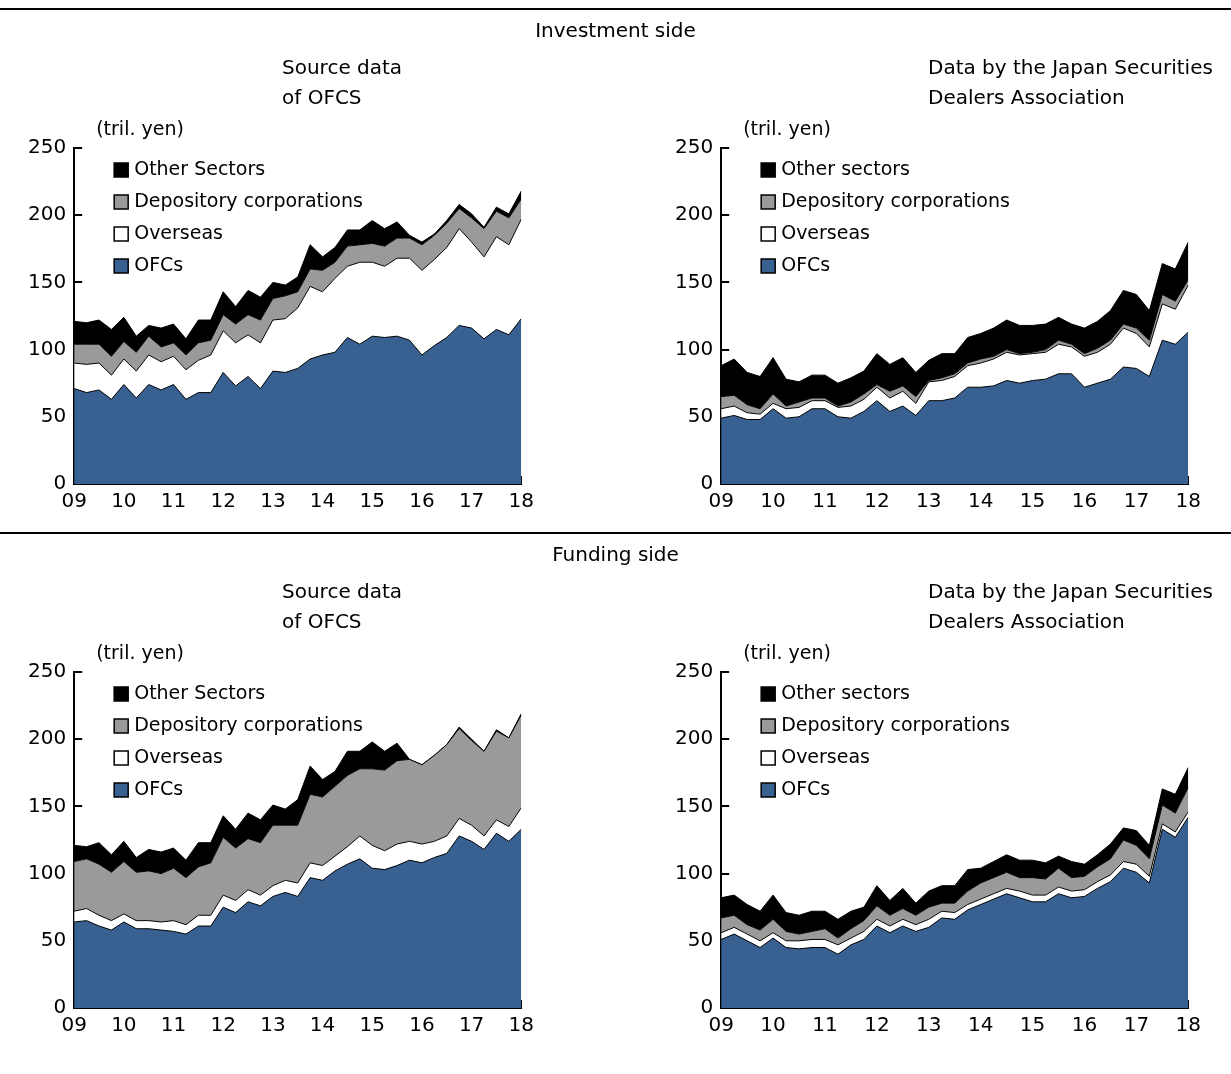 This screenshot has height=1074, width=1231. I want to click on text: Funding side, so click(615, 549).